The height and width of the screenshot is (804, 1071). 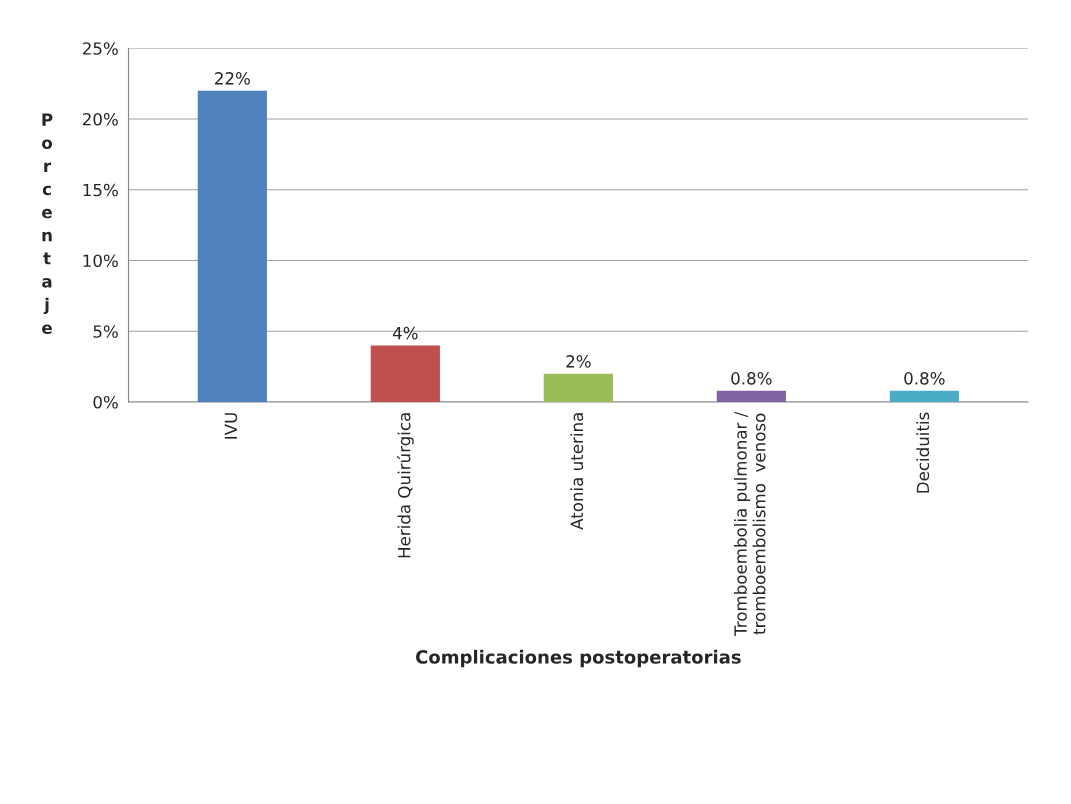 I want to click on data-label: 2%, so click(x=578, y=361).